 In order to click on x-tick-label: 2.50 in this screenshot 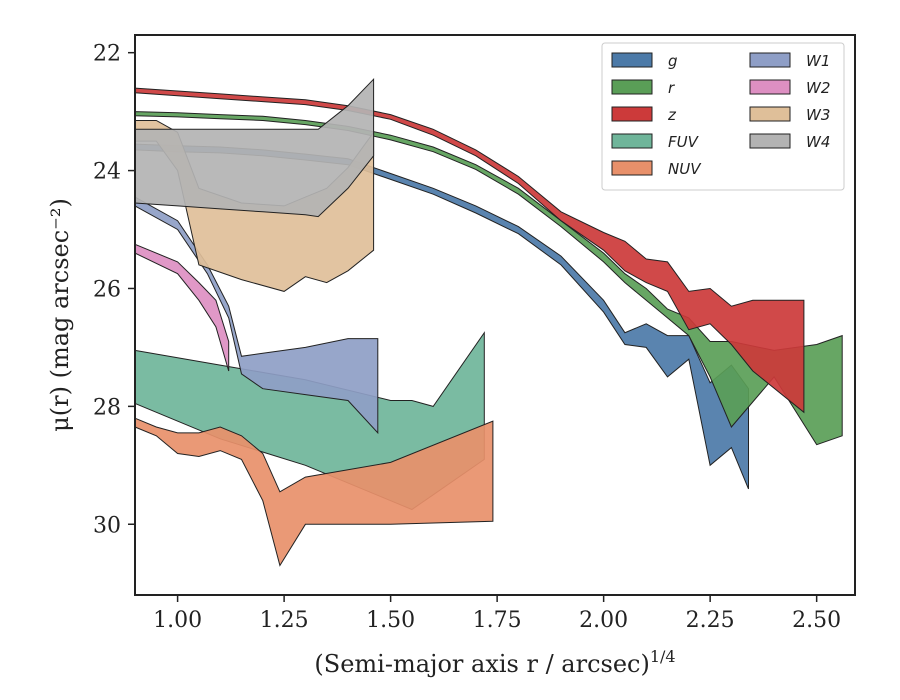, I will do `click(816, 620)`.